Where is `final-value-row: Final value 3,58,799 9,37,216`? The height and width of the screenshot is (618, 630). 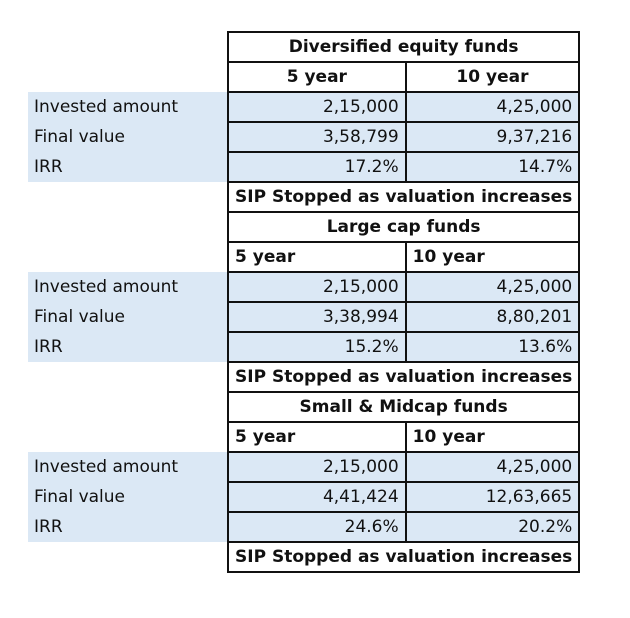
final-value-row: Final value 3,58,799 9,37,216 is located at coordinates (304, 137).